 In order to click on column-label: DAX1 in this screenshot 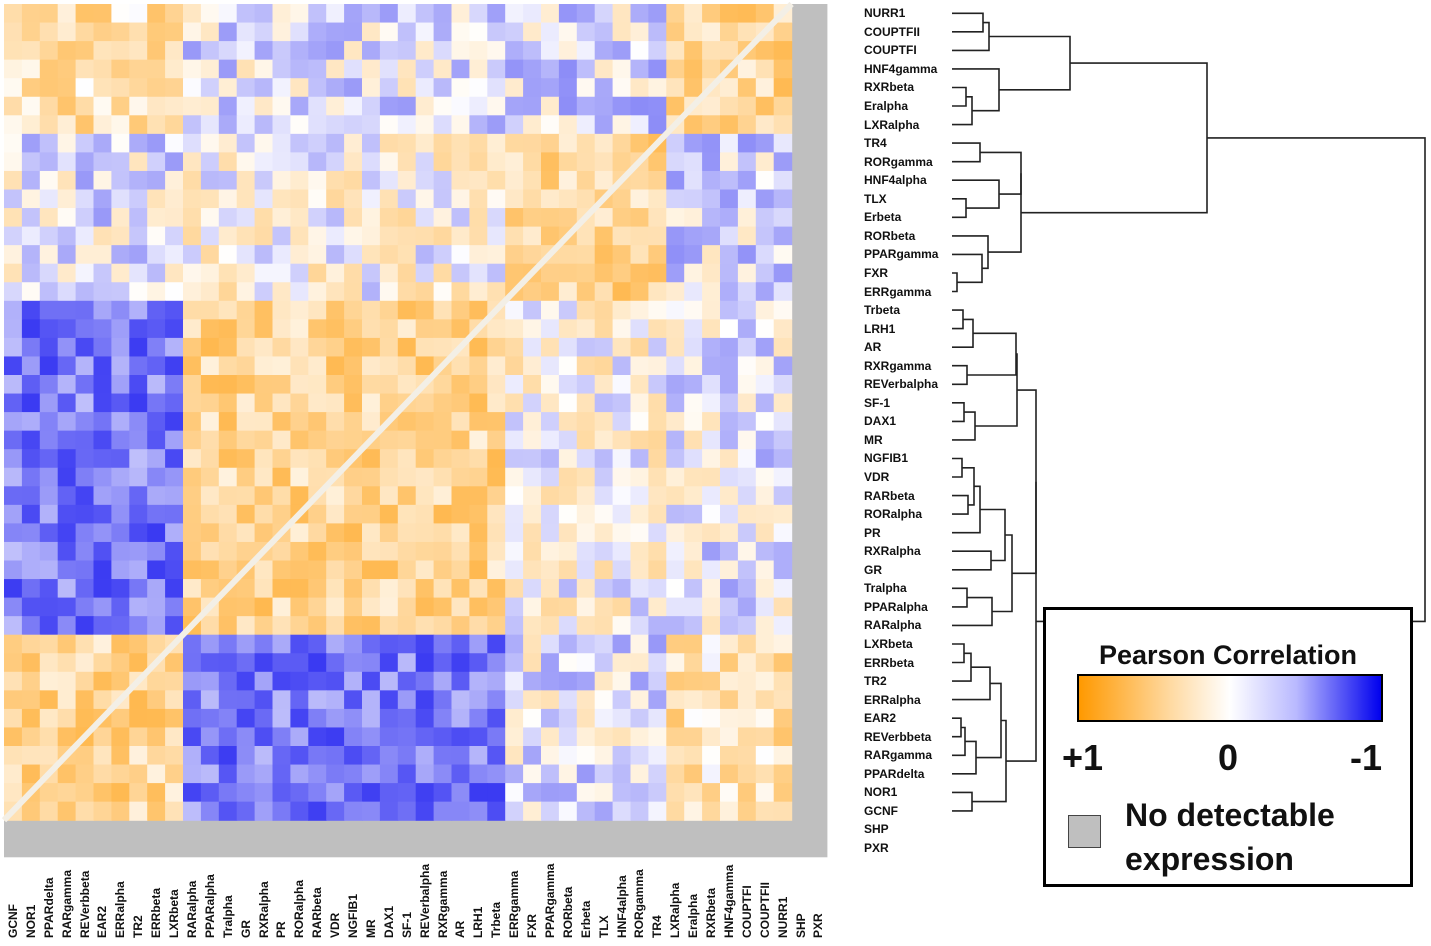, I will do `click(388, 921)`.